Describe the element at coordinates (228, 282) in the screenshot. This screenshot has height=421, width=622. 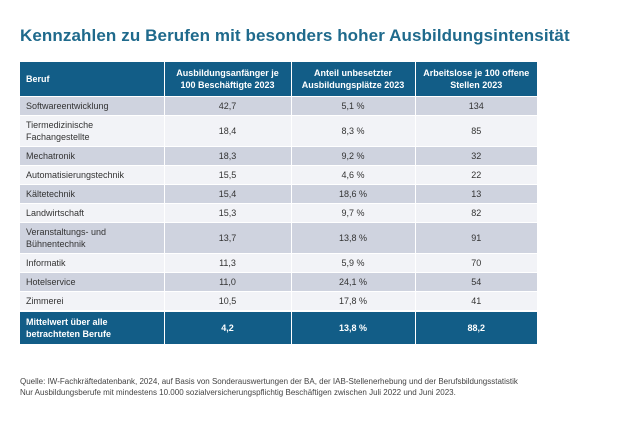
I see `cell-anfaenger: 11,0` at that location.